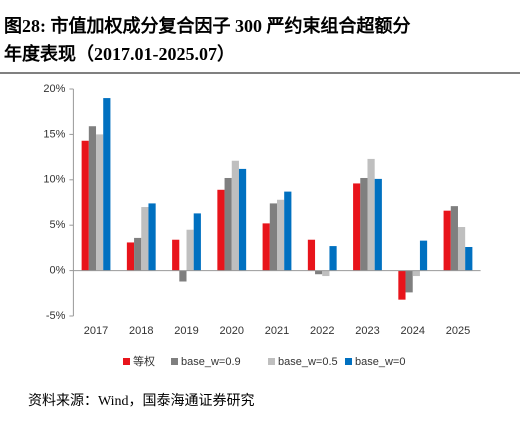  Describe the element at coordinates (211, 362) in the screenshot. I see `legend-label: base_w=0.9` at that location.